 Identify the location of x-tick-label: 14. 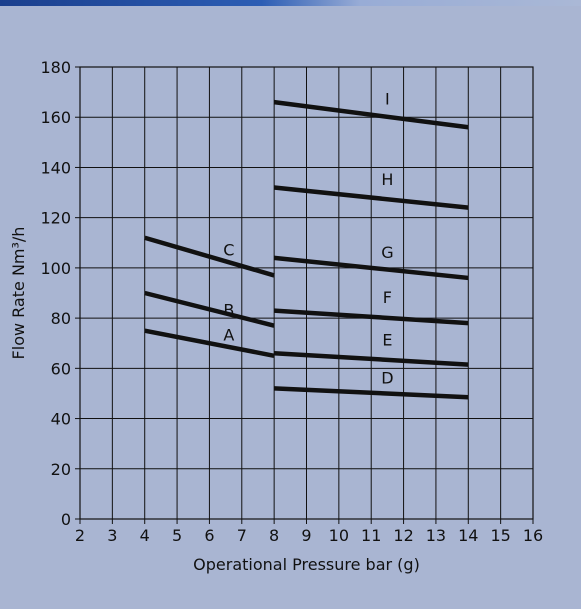
(468, 535).